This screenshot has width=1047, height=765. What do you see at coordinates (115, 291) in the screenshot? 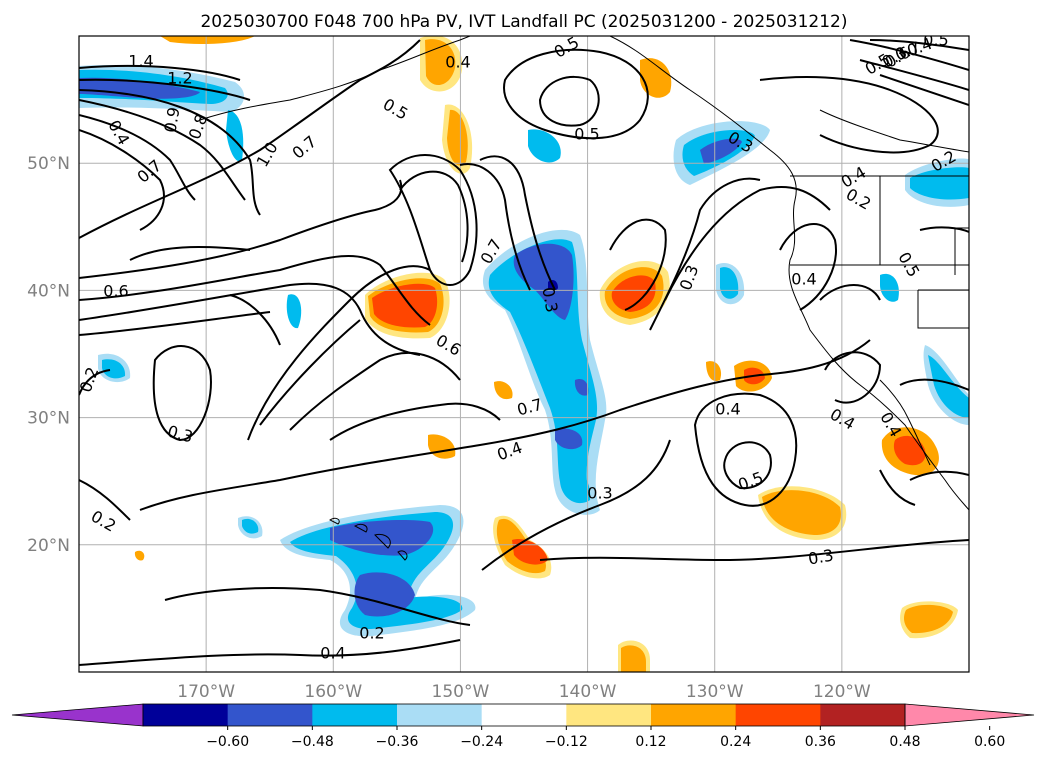
I see `contour-label: 0.6` at bounding box center [115, 291].